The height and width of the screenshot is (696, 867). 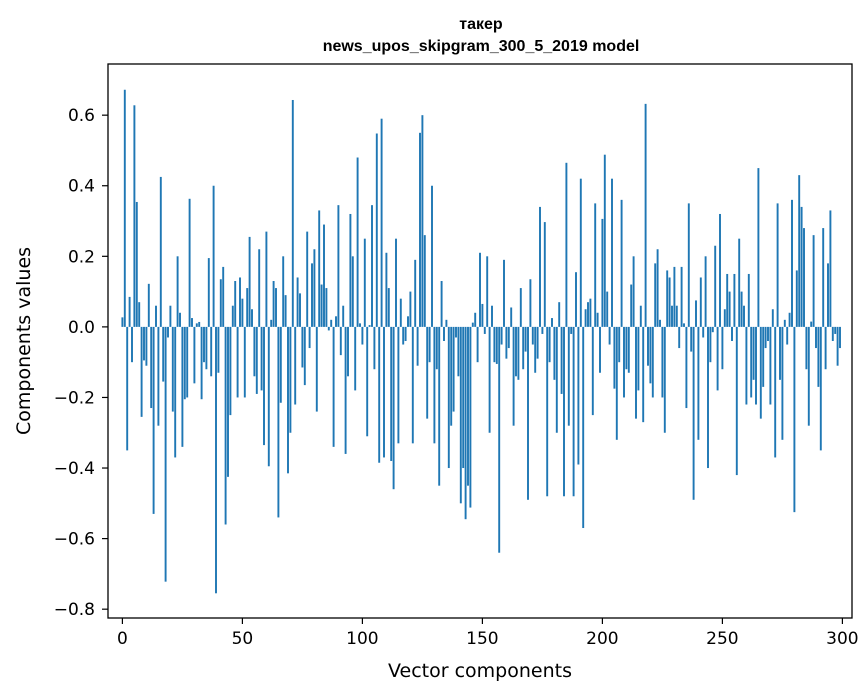 What do you see at coordinates (842, 639) in the screenshot?
I see `x-tick-label: 300` at bounding box center [842, 639].